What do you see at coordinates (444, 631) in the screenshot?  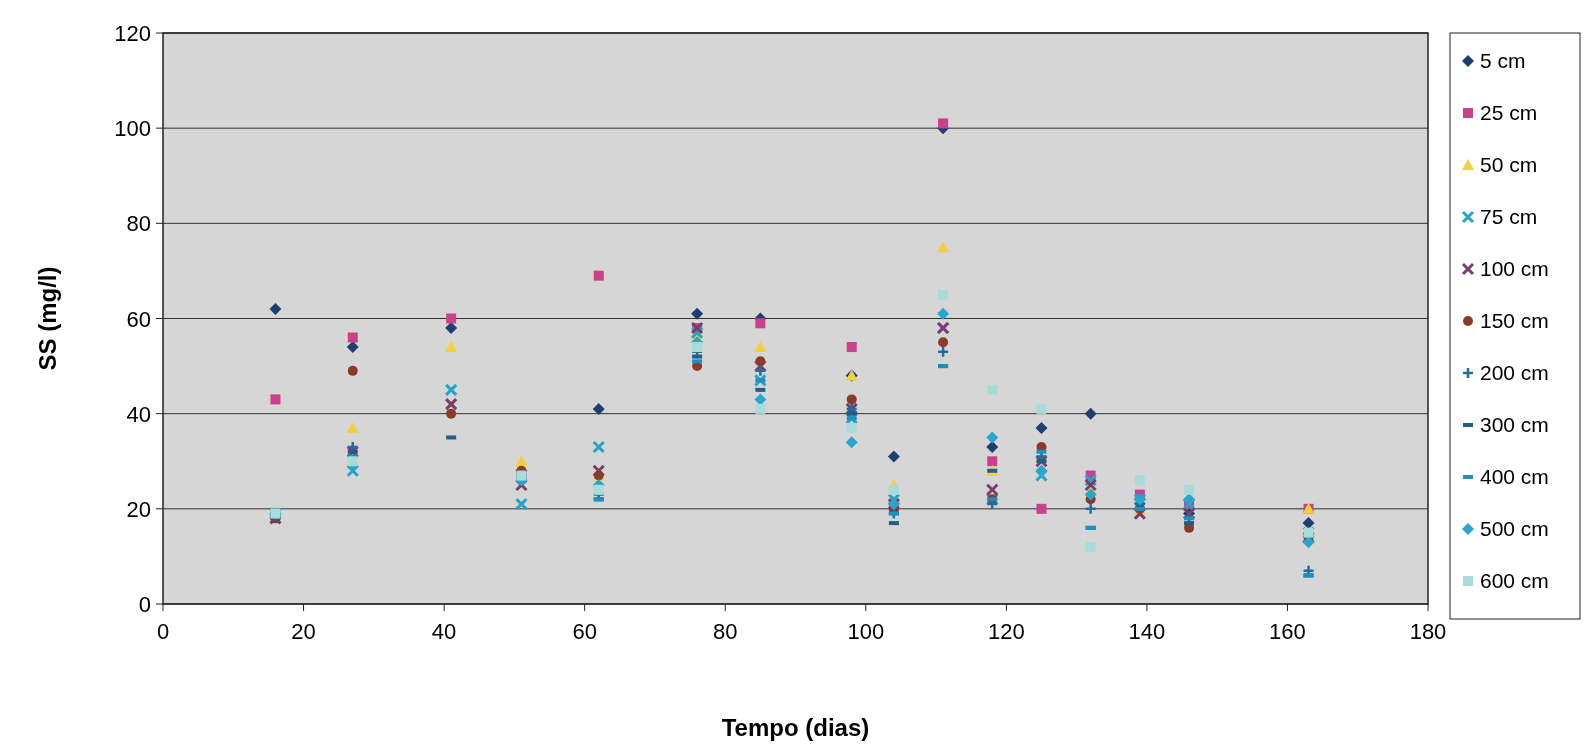 I see `x-tick-label: 40` at bounding box center [444, 631].